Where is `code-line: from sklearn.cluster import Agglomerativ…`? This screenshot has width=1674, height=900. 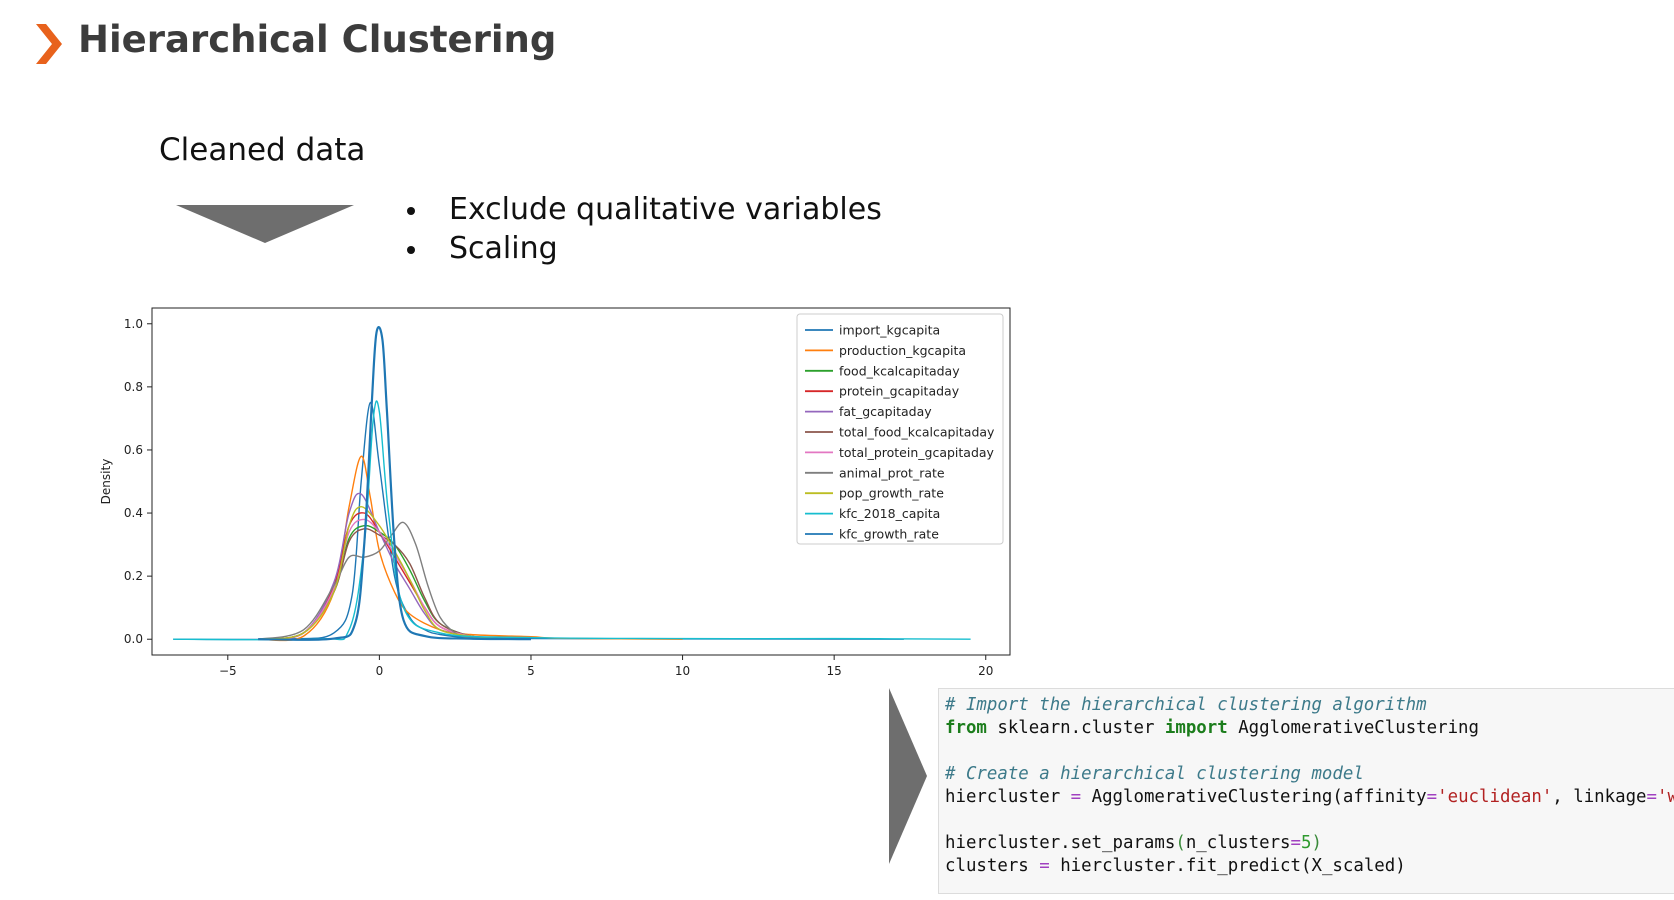 code-line: from sklearn.cluster import Agglomerativ… is located at coordinates (1212, 728).